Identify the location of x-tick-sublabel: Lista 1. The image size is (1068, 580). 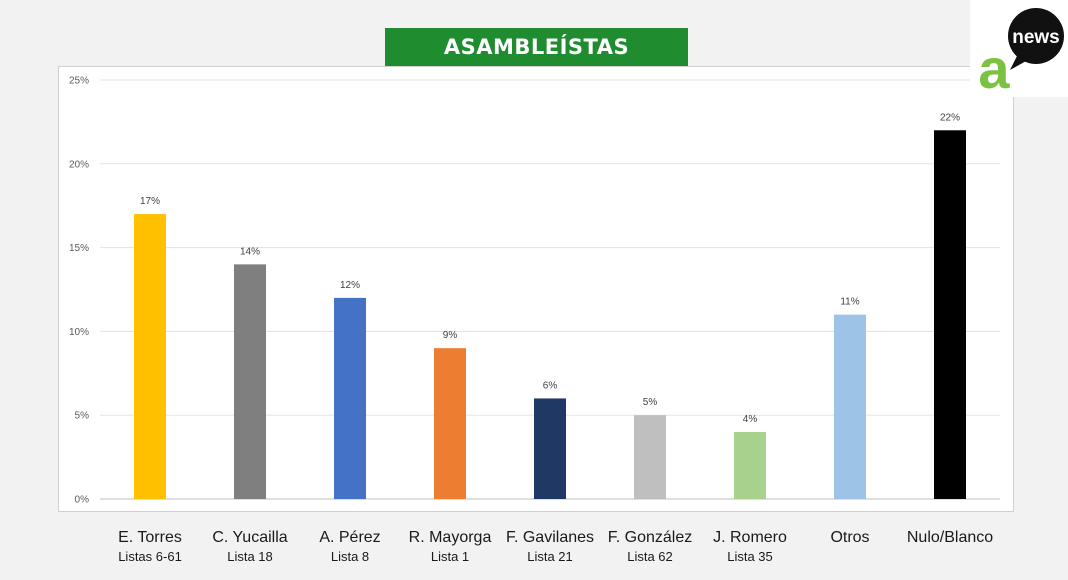
(450, 556).